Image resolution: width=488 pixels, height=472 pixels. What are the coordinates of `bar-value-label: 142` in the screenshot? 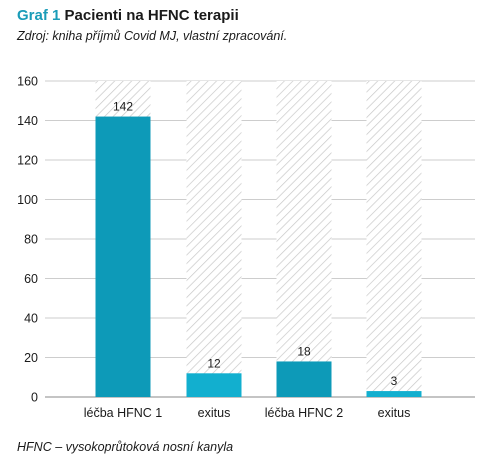 It's located at (123, 107).